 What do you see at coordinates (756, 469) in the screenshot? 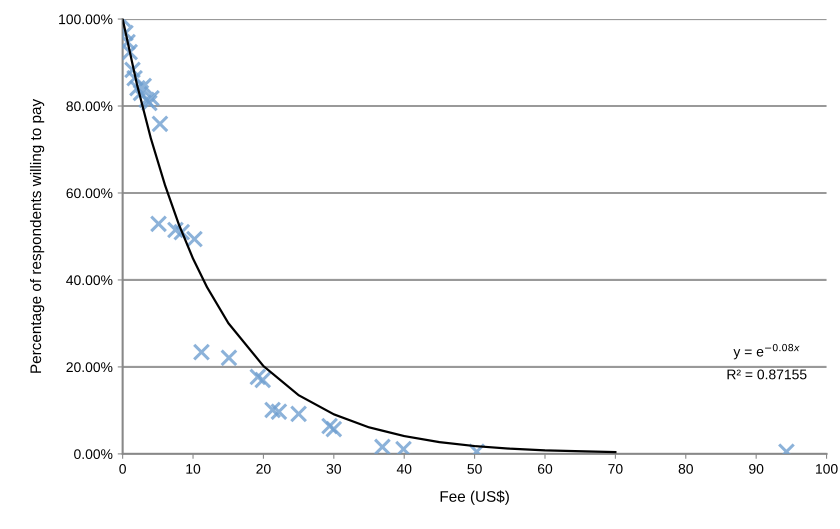
I see `x-tick-label: 90` at bounding box center [756, 469].